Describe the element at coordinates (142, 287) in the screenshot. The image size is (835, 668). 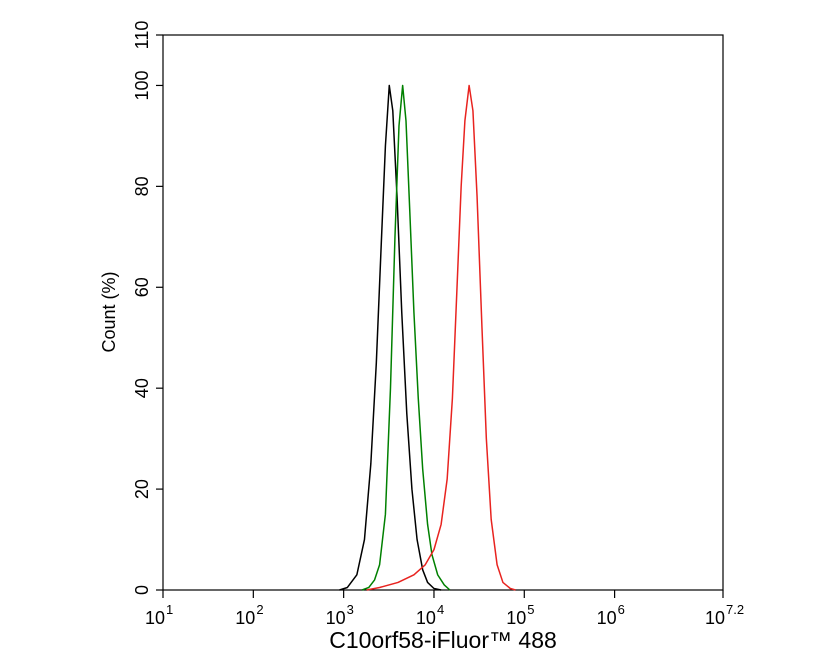
I see `y-tick-label: 60` at that location.